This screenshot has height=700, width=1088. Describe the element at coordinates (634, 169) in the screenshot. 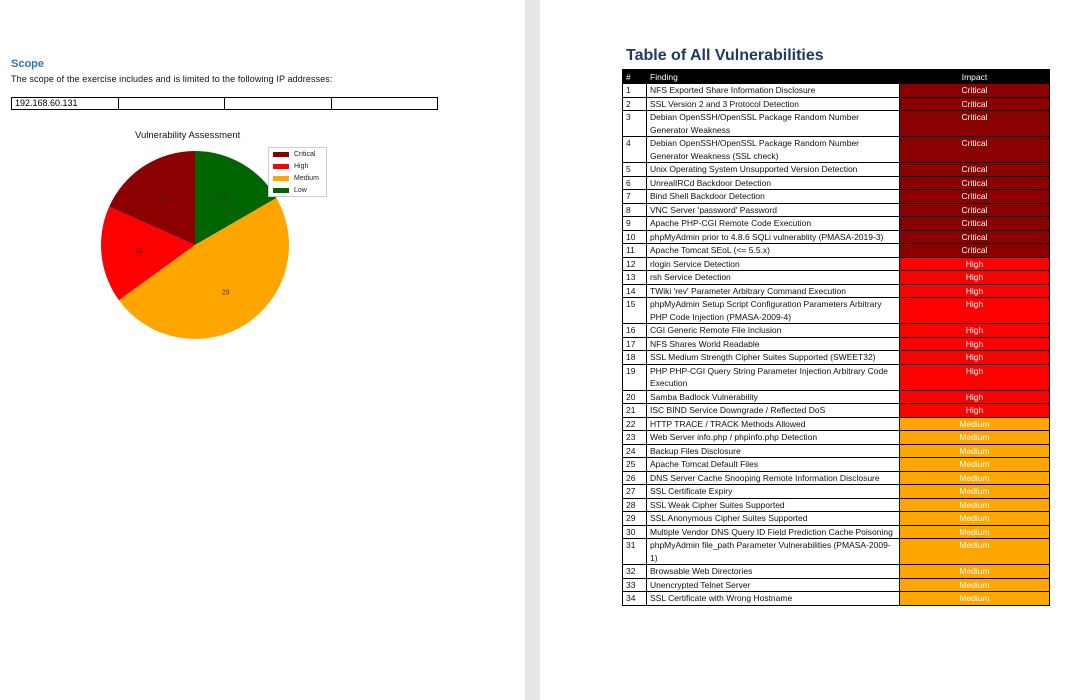

I see `row-number: 5` at that location.